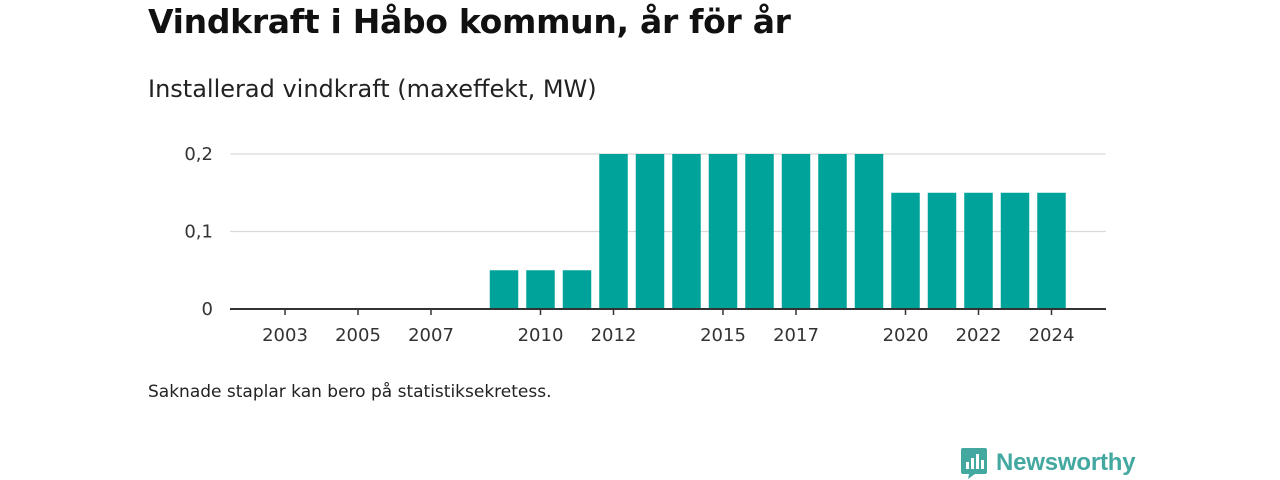  I want to click on bar-2021, so click(942, 250).